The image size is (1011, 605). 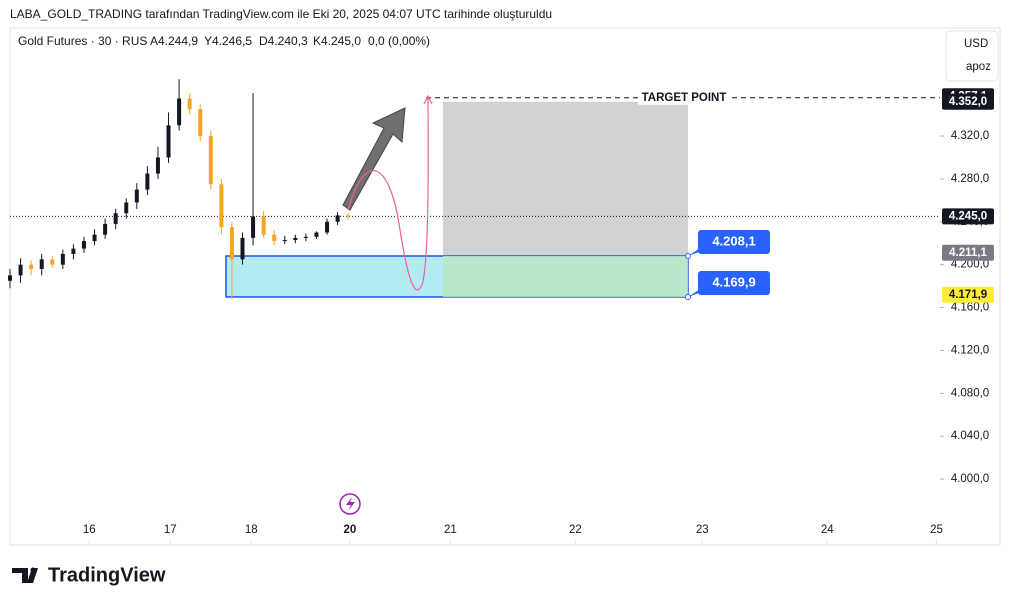 What do you see at coordinates (970, 479) in the screenshot?
I see `y-tick-label: 4.000,0` at bounding box center [970, 479].